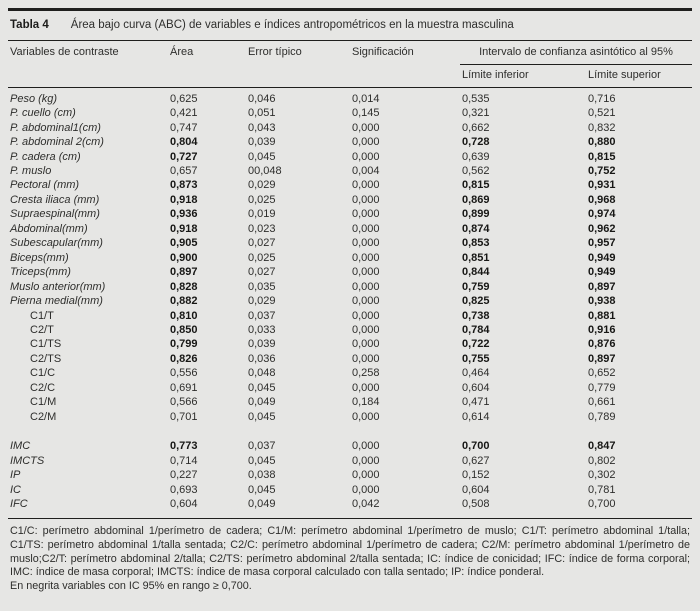 Image resolution: width=700 pixels, height=611 pixels. I want to click on significance-cell: 0,258, so click(366, 373).